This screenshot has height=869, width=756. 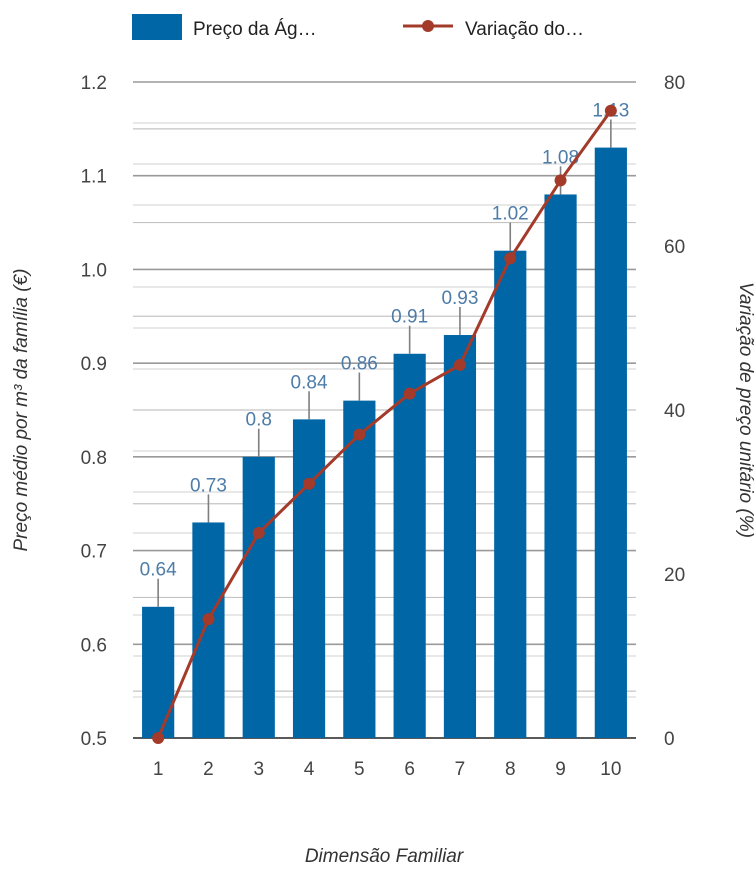 What do you see at coordinates (384, 856) in the screenshot?
I see `x-axis-title: Dimensão Familiar` at bounding box center [384, 856].